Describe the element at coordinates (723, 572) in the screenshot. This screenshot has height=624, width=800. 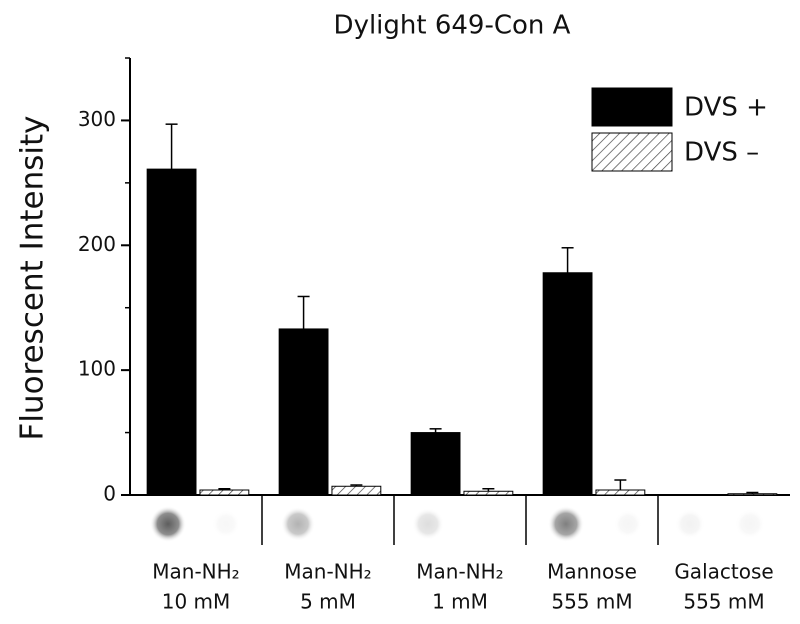
I see `x-tick-label: Galactose` at that location.